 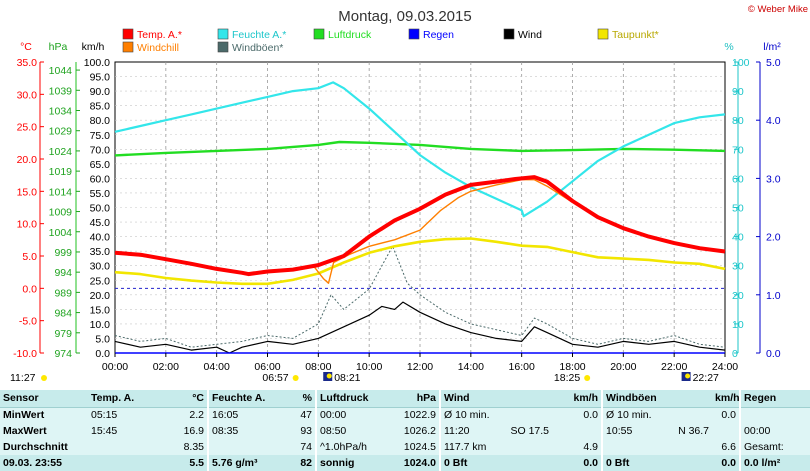 What do you see at coordinates (467, 415) in the screenshot?
I see `stats-cell: Ø 10 min.` at bounding box center [467, 415].